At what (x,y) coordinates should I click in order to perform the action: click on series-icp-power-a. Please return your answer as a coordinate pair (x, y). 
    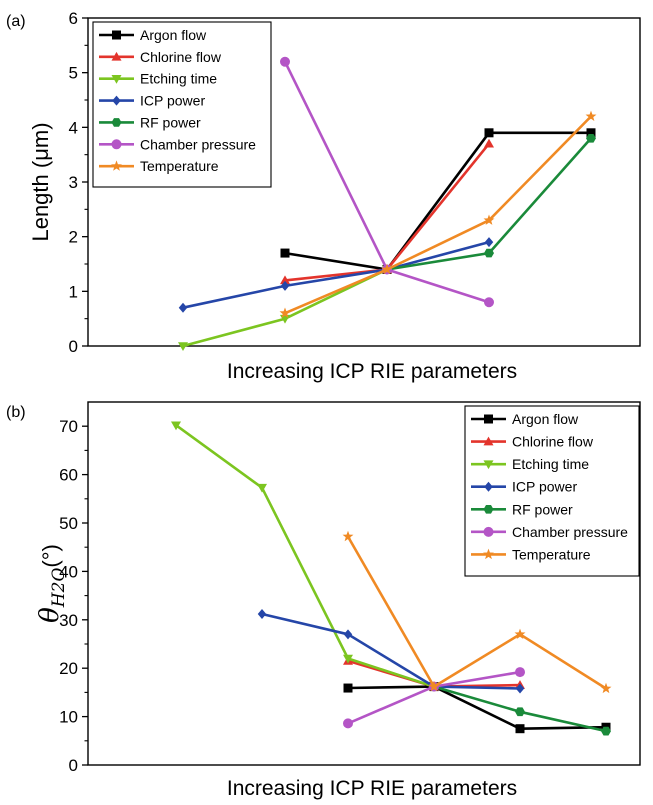
    Looking at the image, I should click on (336, 275).